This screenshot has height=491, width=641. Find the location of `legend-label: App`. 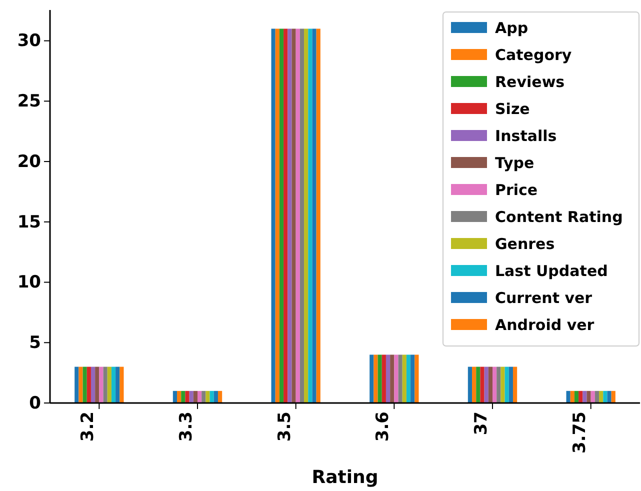

legend-label: App is located at coordinates (511, 28).